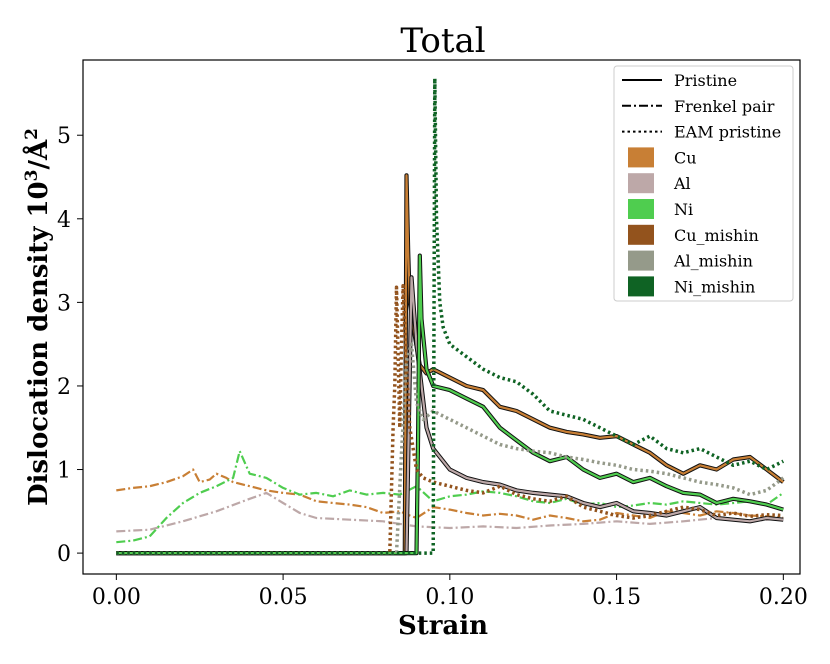 This screenshot has width=830, height=664. What do you see at coordinates (682, 183) in the screenshot?
I see `legend-label-al: Al` at bounding box center [682, 183].